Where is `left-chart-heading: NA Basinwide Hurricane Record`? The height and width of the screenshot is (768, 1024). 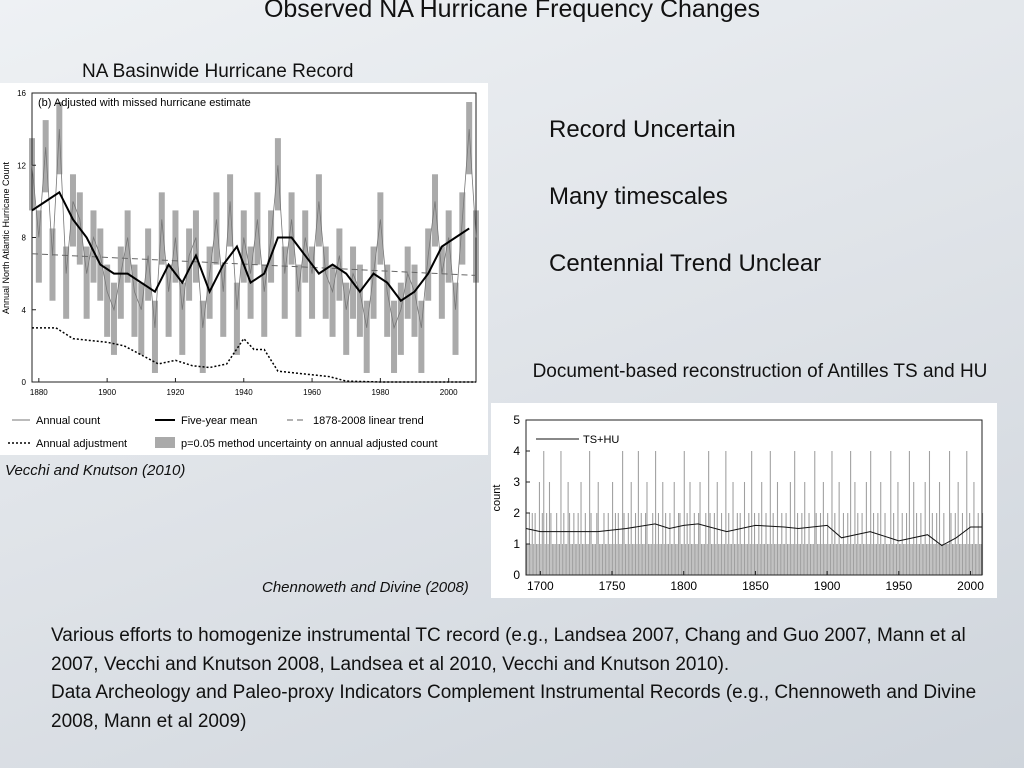
left-chart-heading: NA Basinwide Hurricane Record is located at coordinates (218, 71).